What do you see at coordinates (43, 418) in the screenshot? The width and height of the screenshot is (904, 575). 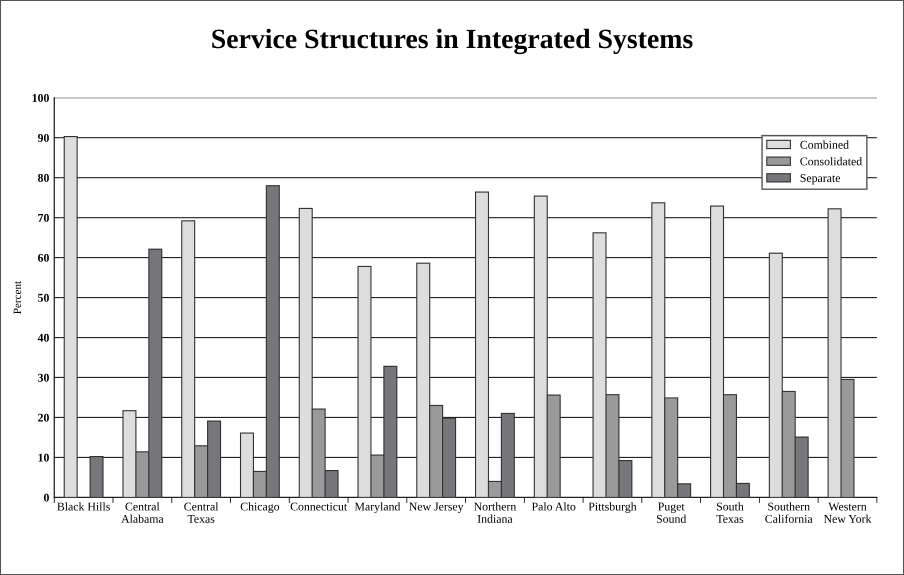 I see `y-tick-label: 20` at bounding box center [43, 418].